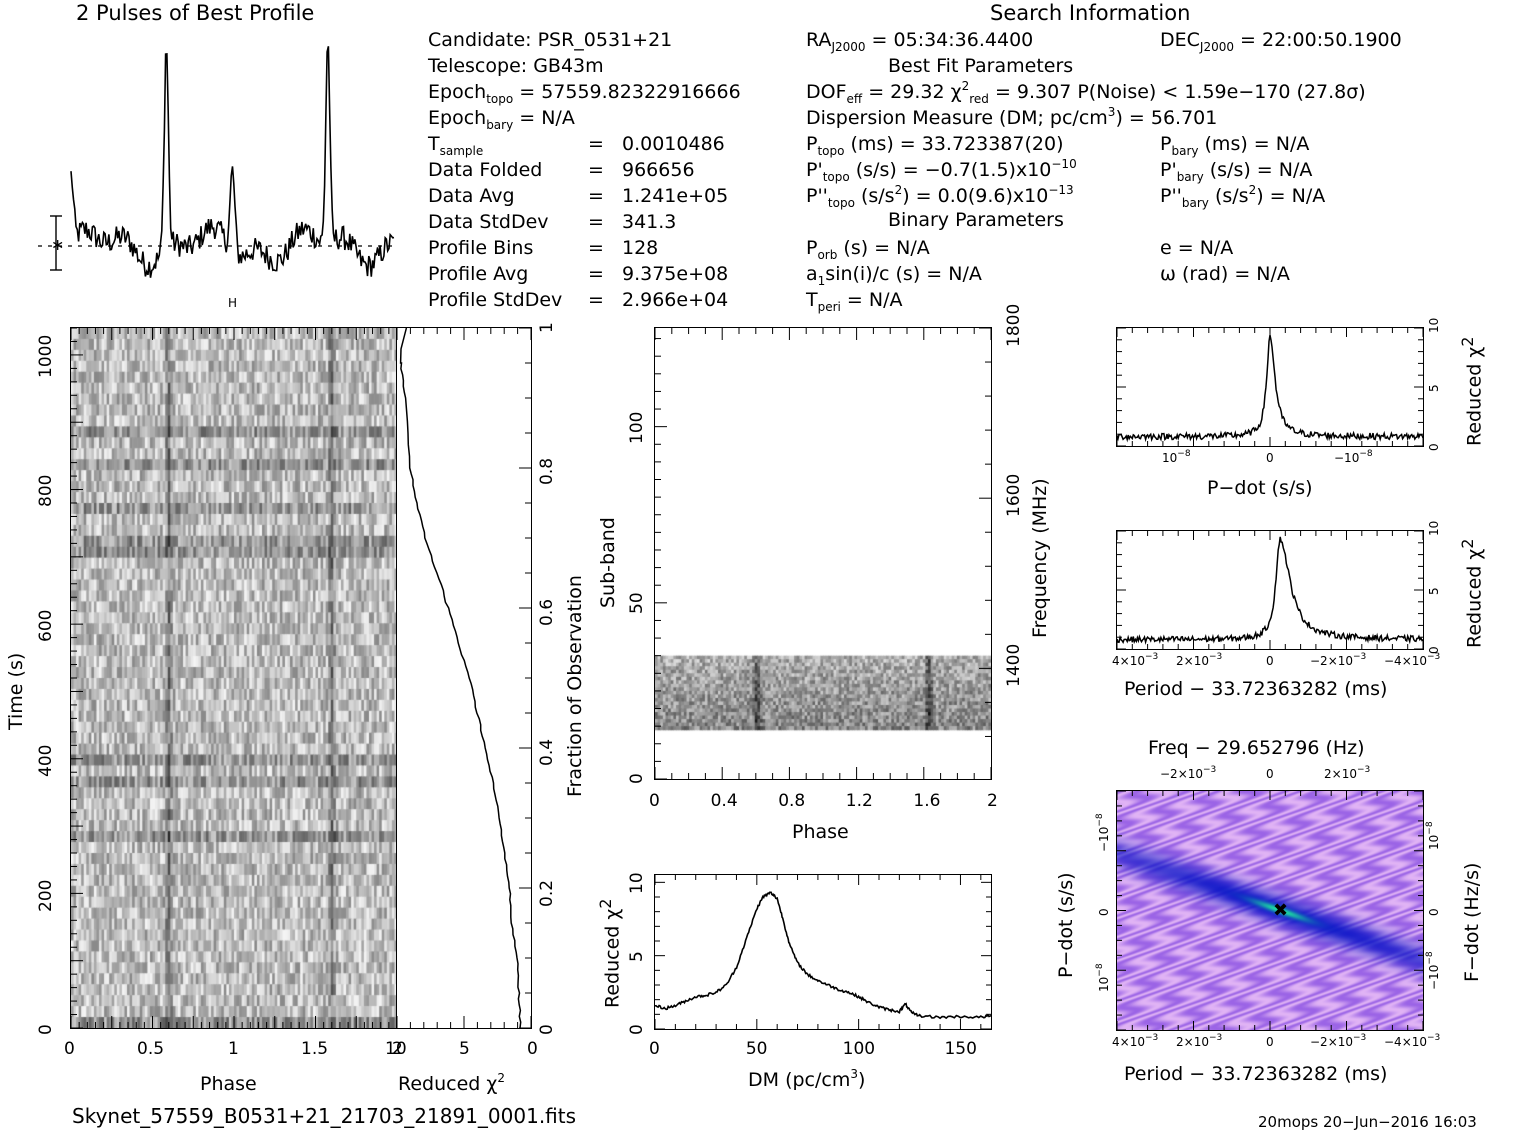 The image size is (1517, 1133). Describe the element at coordinates (823, 553) in the screenshot. I see `subband-phase-plot` at that location.